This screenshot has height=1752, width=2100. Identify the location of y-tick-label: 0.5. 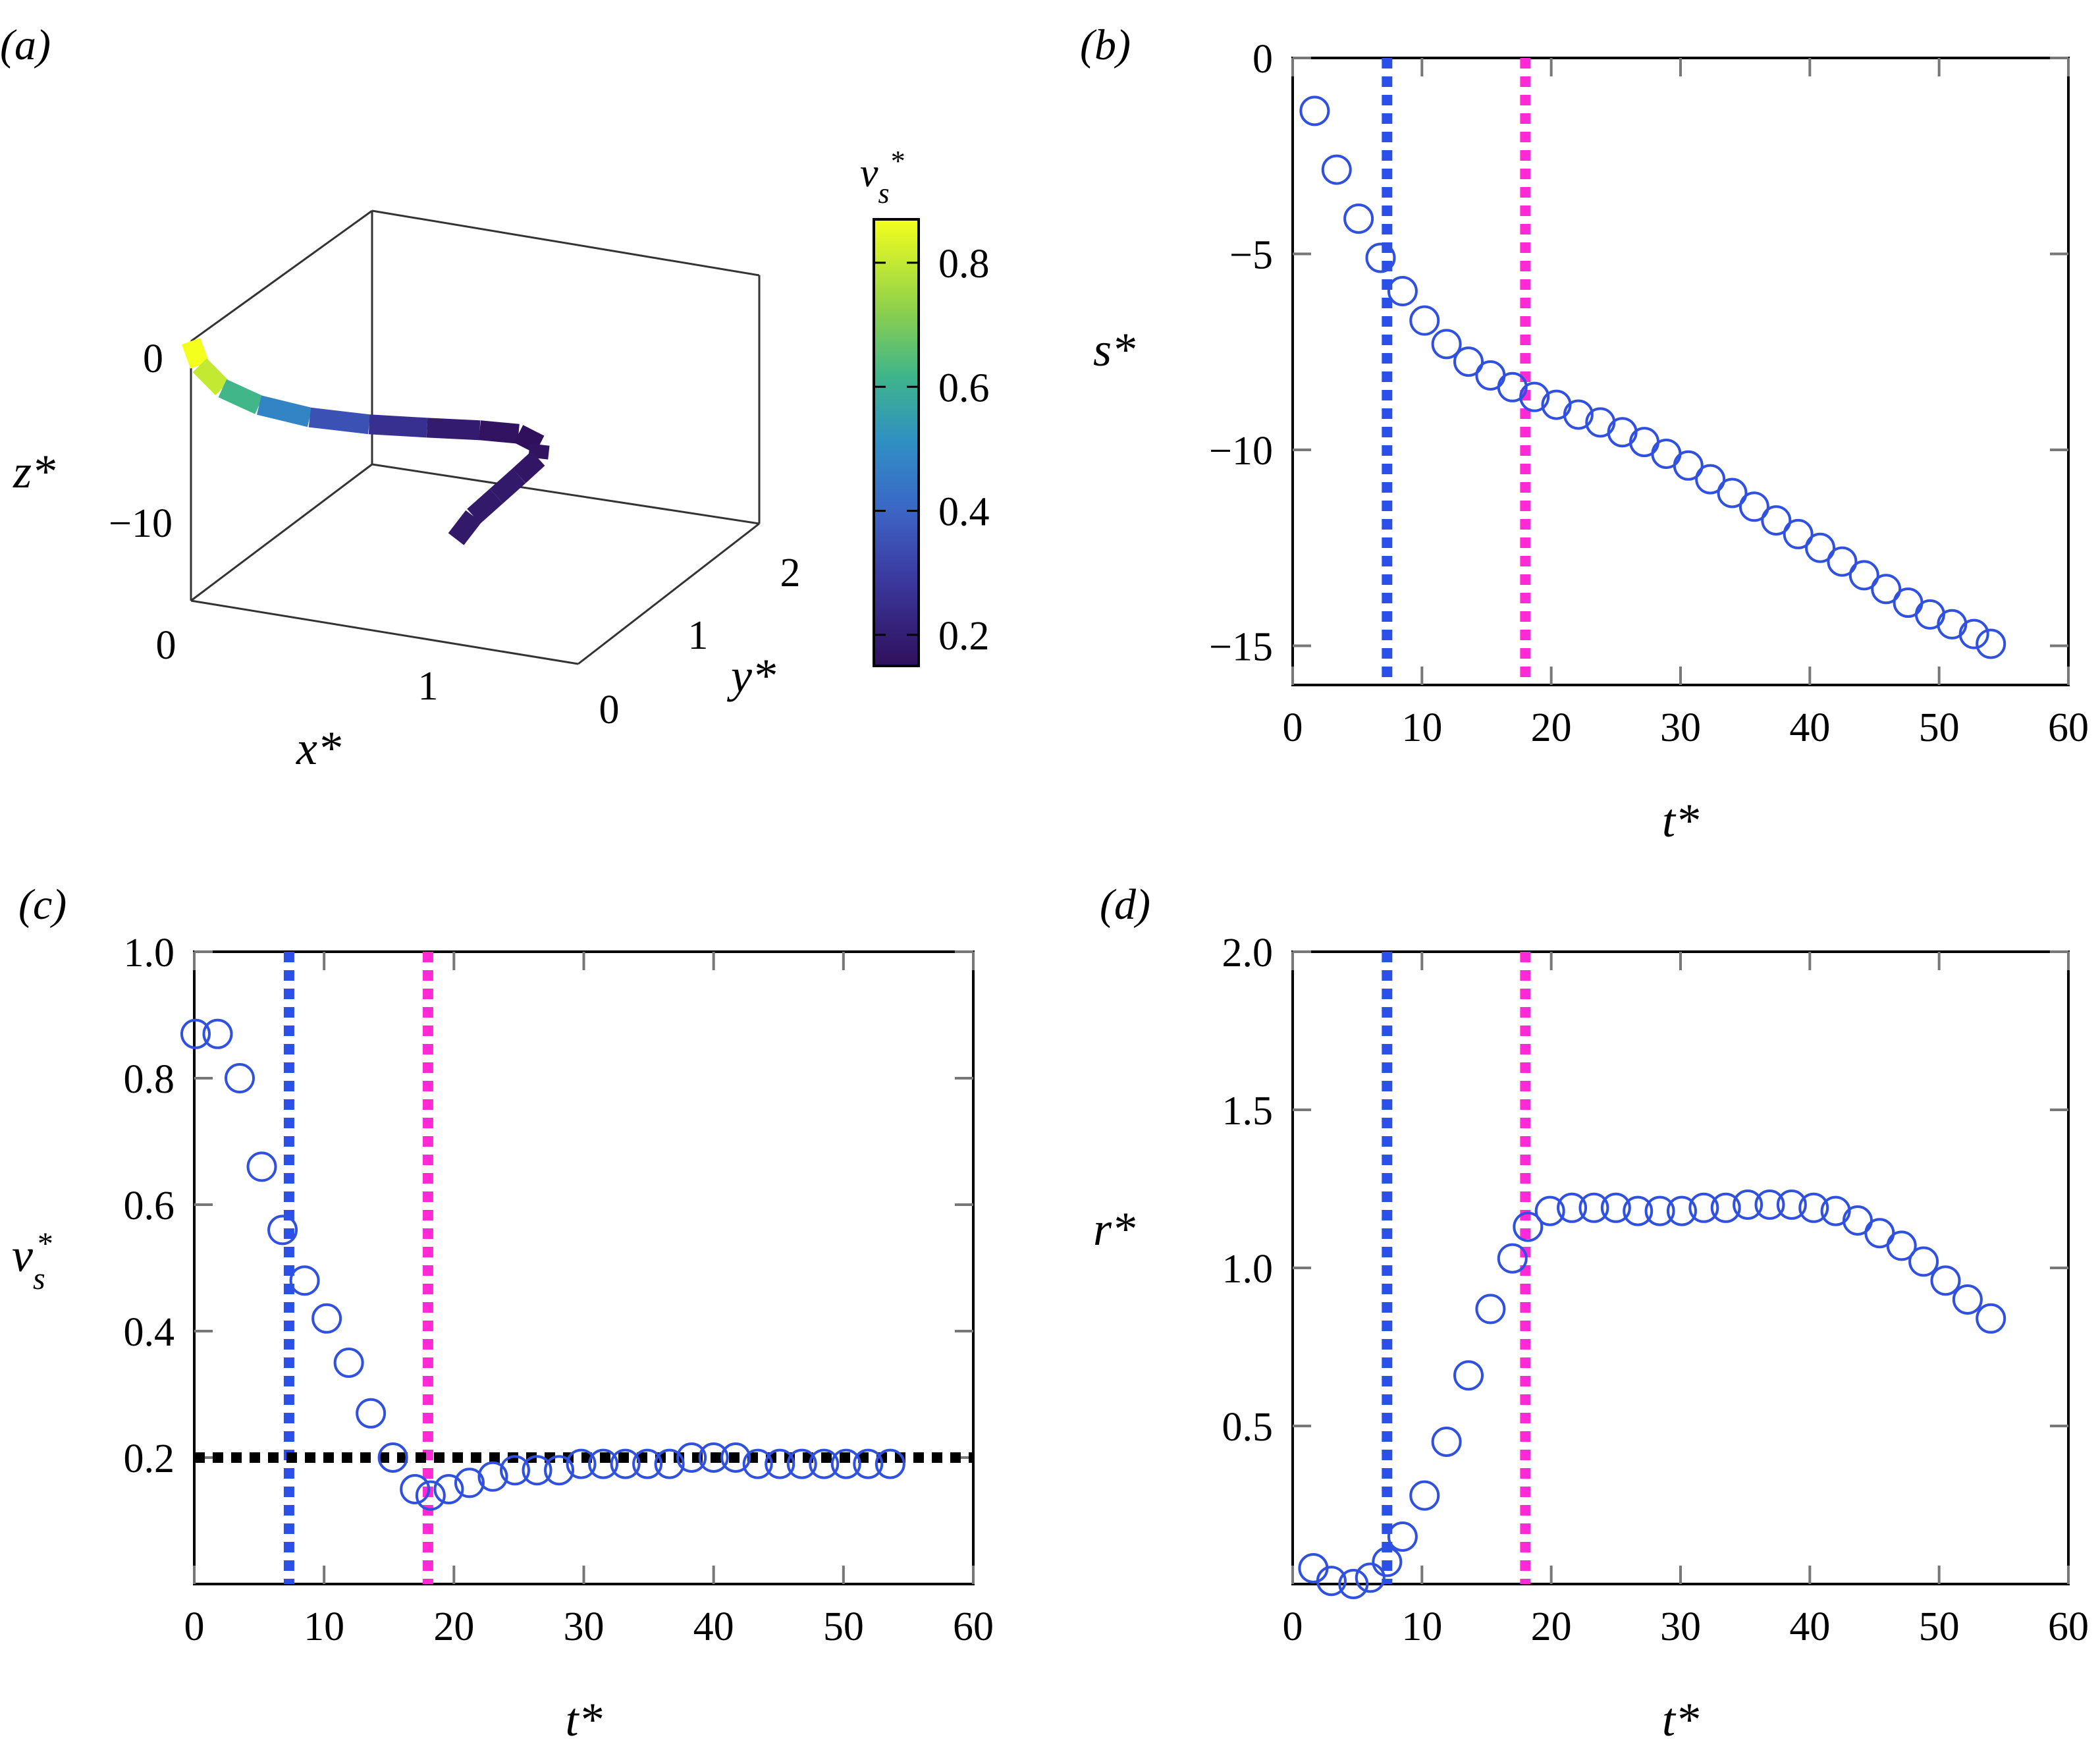
(1248, 1427).